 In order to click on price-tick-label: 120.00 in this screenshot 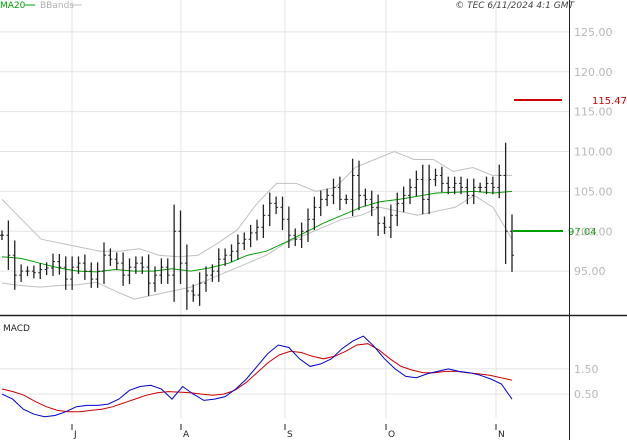, I will do `click(593, 72)`.